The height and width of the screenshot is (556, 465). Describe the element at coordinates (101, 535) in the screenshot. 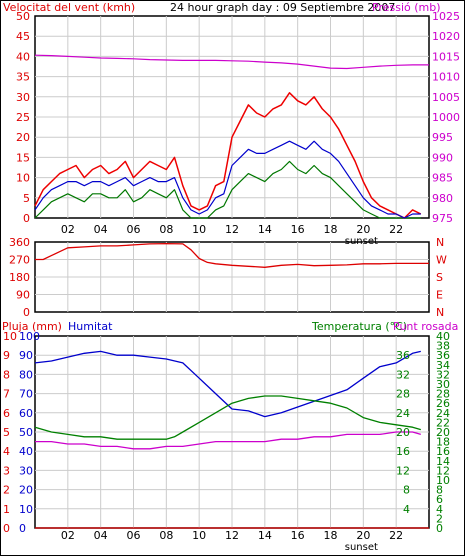

I see `temp-x-tick: 04` at that location.